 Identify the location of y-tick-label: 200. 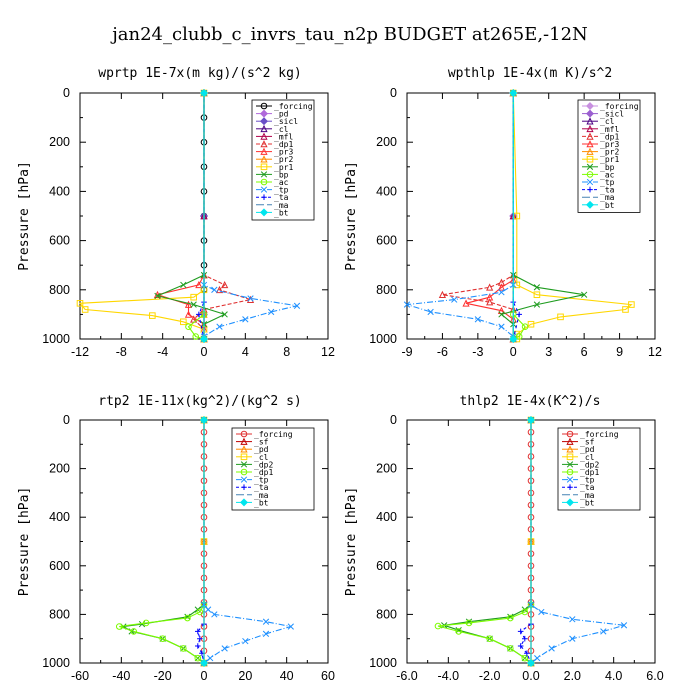
(386, 469).